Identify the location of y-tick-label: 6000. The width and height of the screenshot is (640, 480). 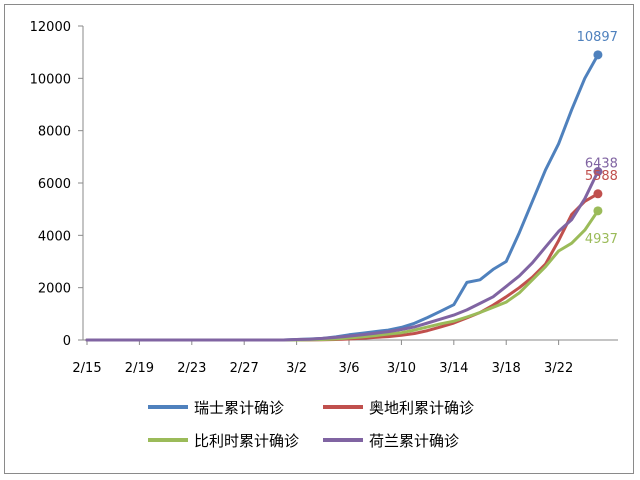
(54, 184).